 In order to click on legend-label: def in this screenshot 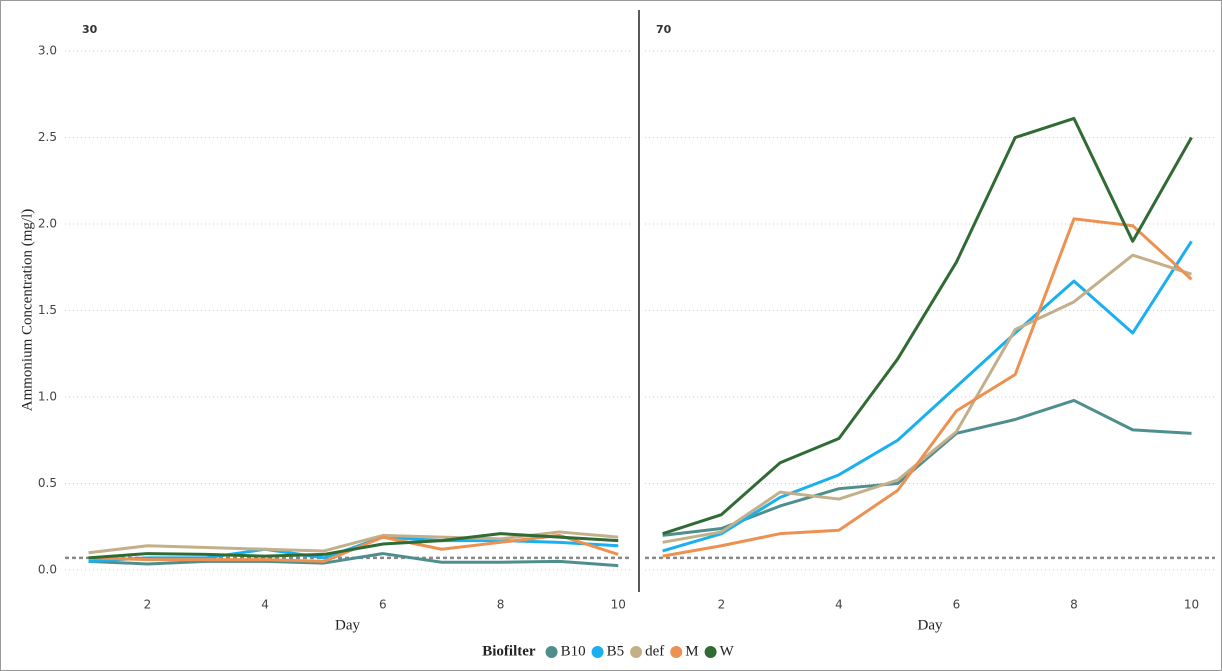, I will do `click(654, 651)`.